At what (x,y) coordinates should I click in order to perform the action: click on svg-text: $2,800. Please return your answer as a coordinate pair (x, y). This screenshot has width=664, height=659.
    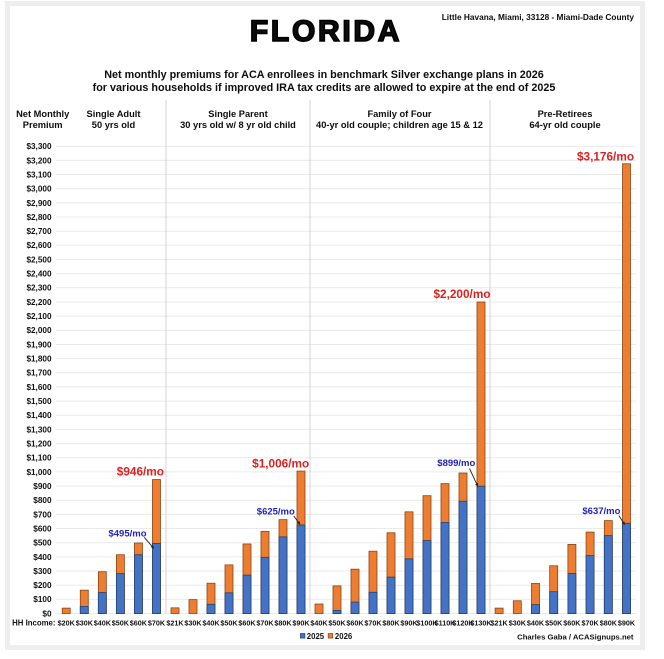
    Looking at the image, I should click on (38, 217).